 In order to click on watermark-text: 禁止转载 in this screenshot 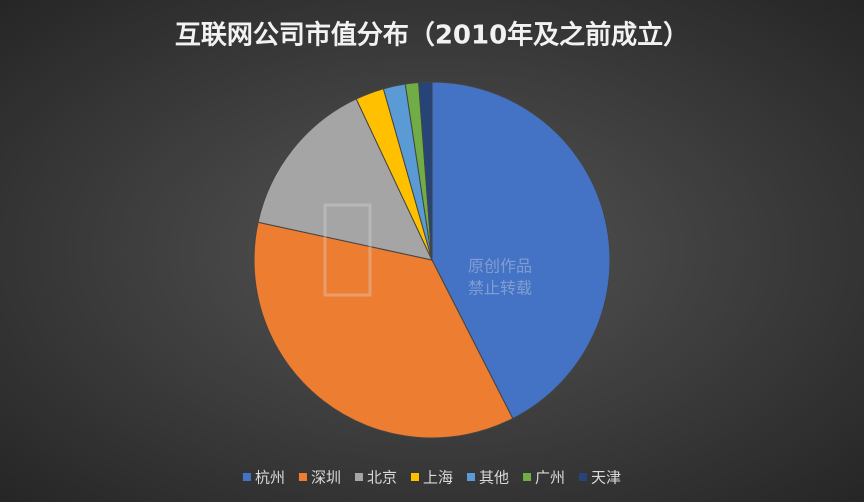, I will do `click(500, 288)`.